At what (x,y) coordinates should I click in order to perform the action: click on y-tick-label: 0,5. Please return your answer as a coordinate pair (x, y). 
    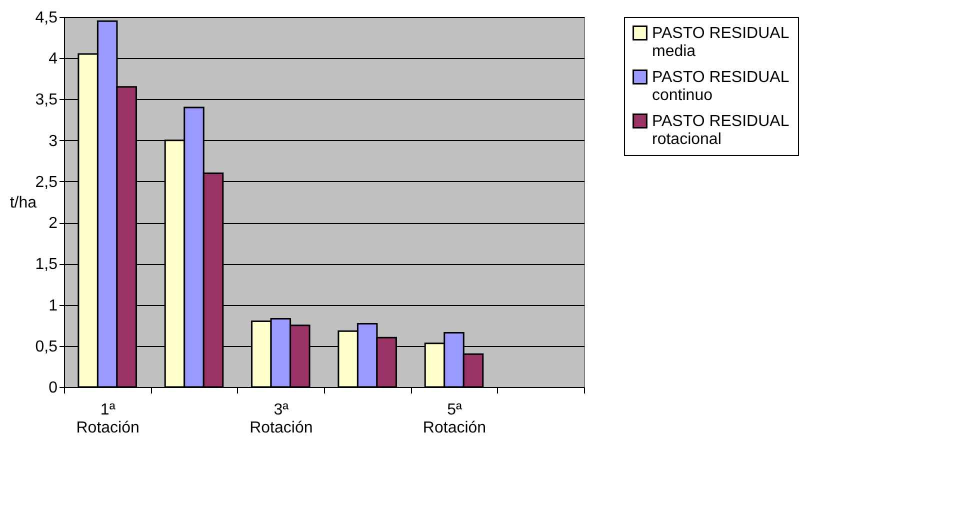
    Looking at the image, I should click on (46, 347).